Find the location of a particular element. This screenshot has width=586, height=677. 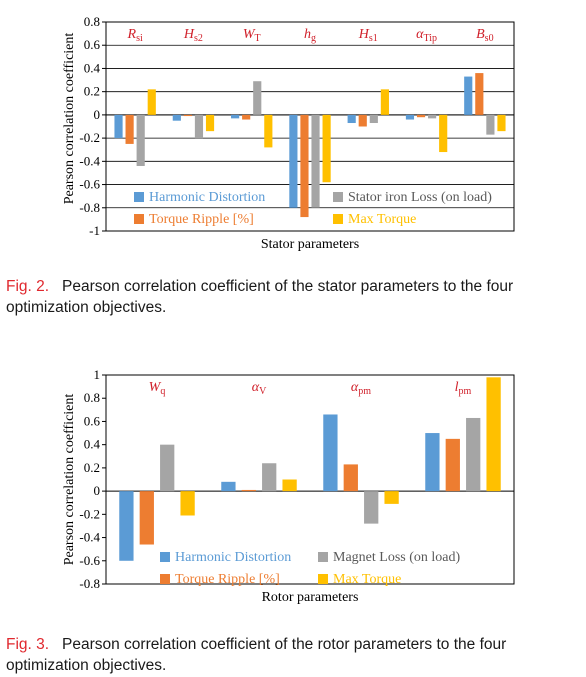

category-label: lpm is located at coordinates (463, 388).